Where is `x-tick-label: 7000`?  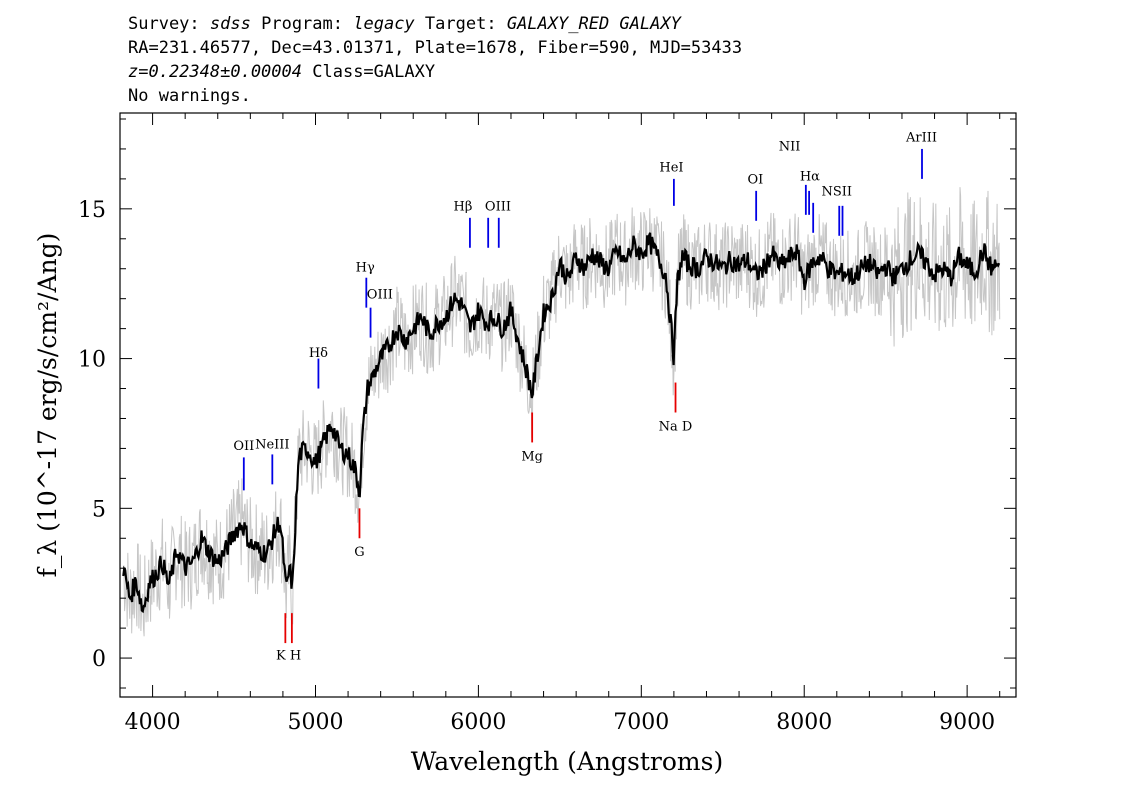 x-tick-label: 7000 is located at coordinates (641, 722).